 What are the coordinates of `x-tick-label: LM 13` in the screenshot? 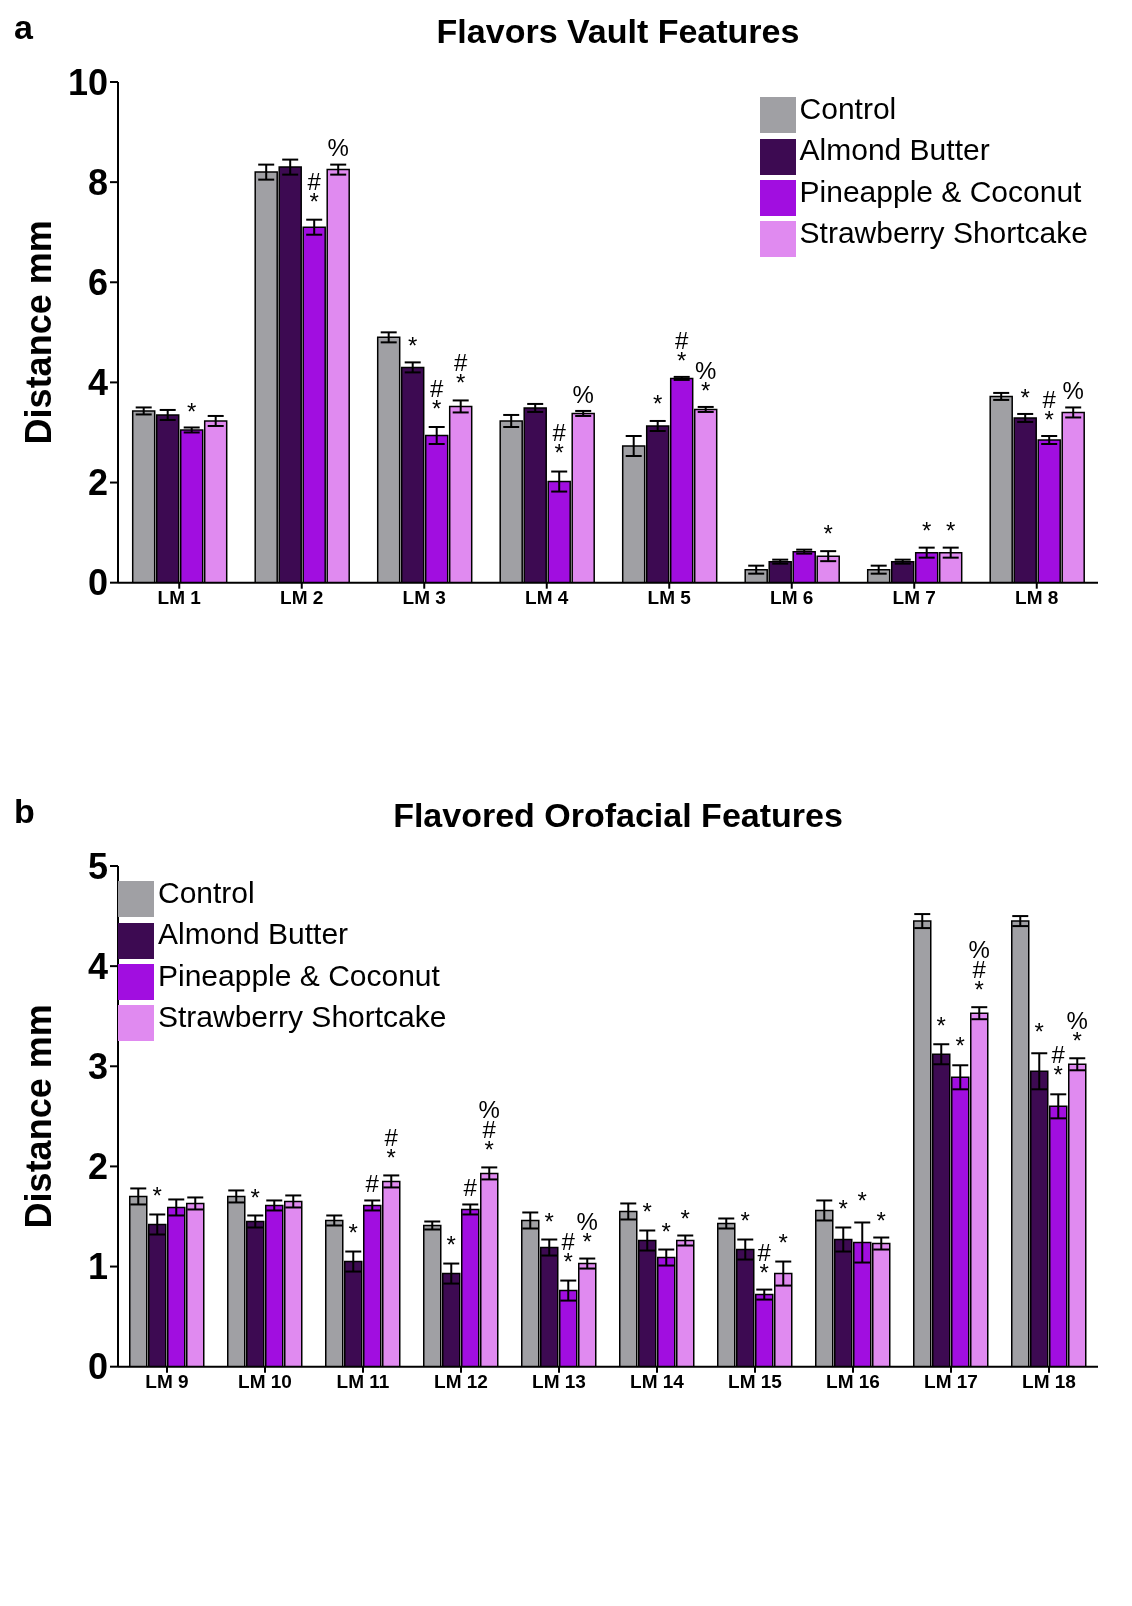 It's located at (559, 1382).